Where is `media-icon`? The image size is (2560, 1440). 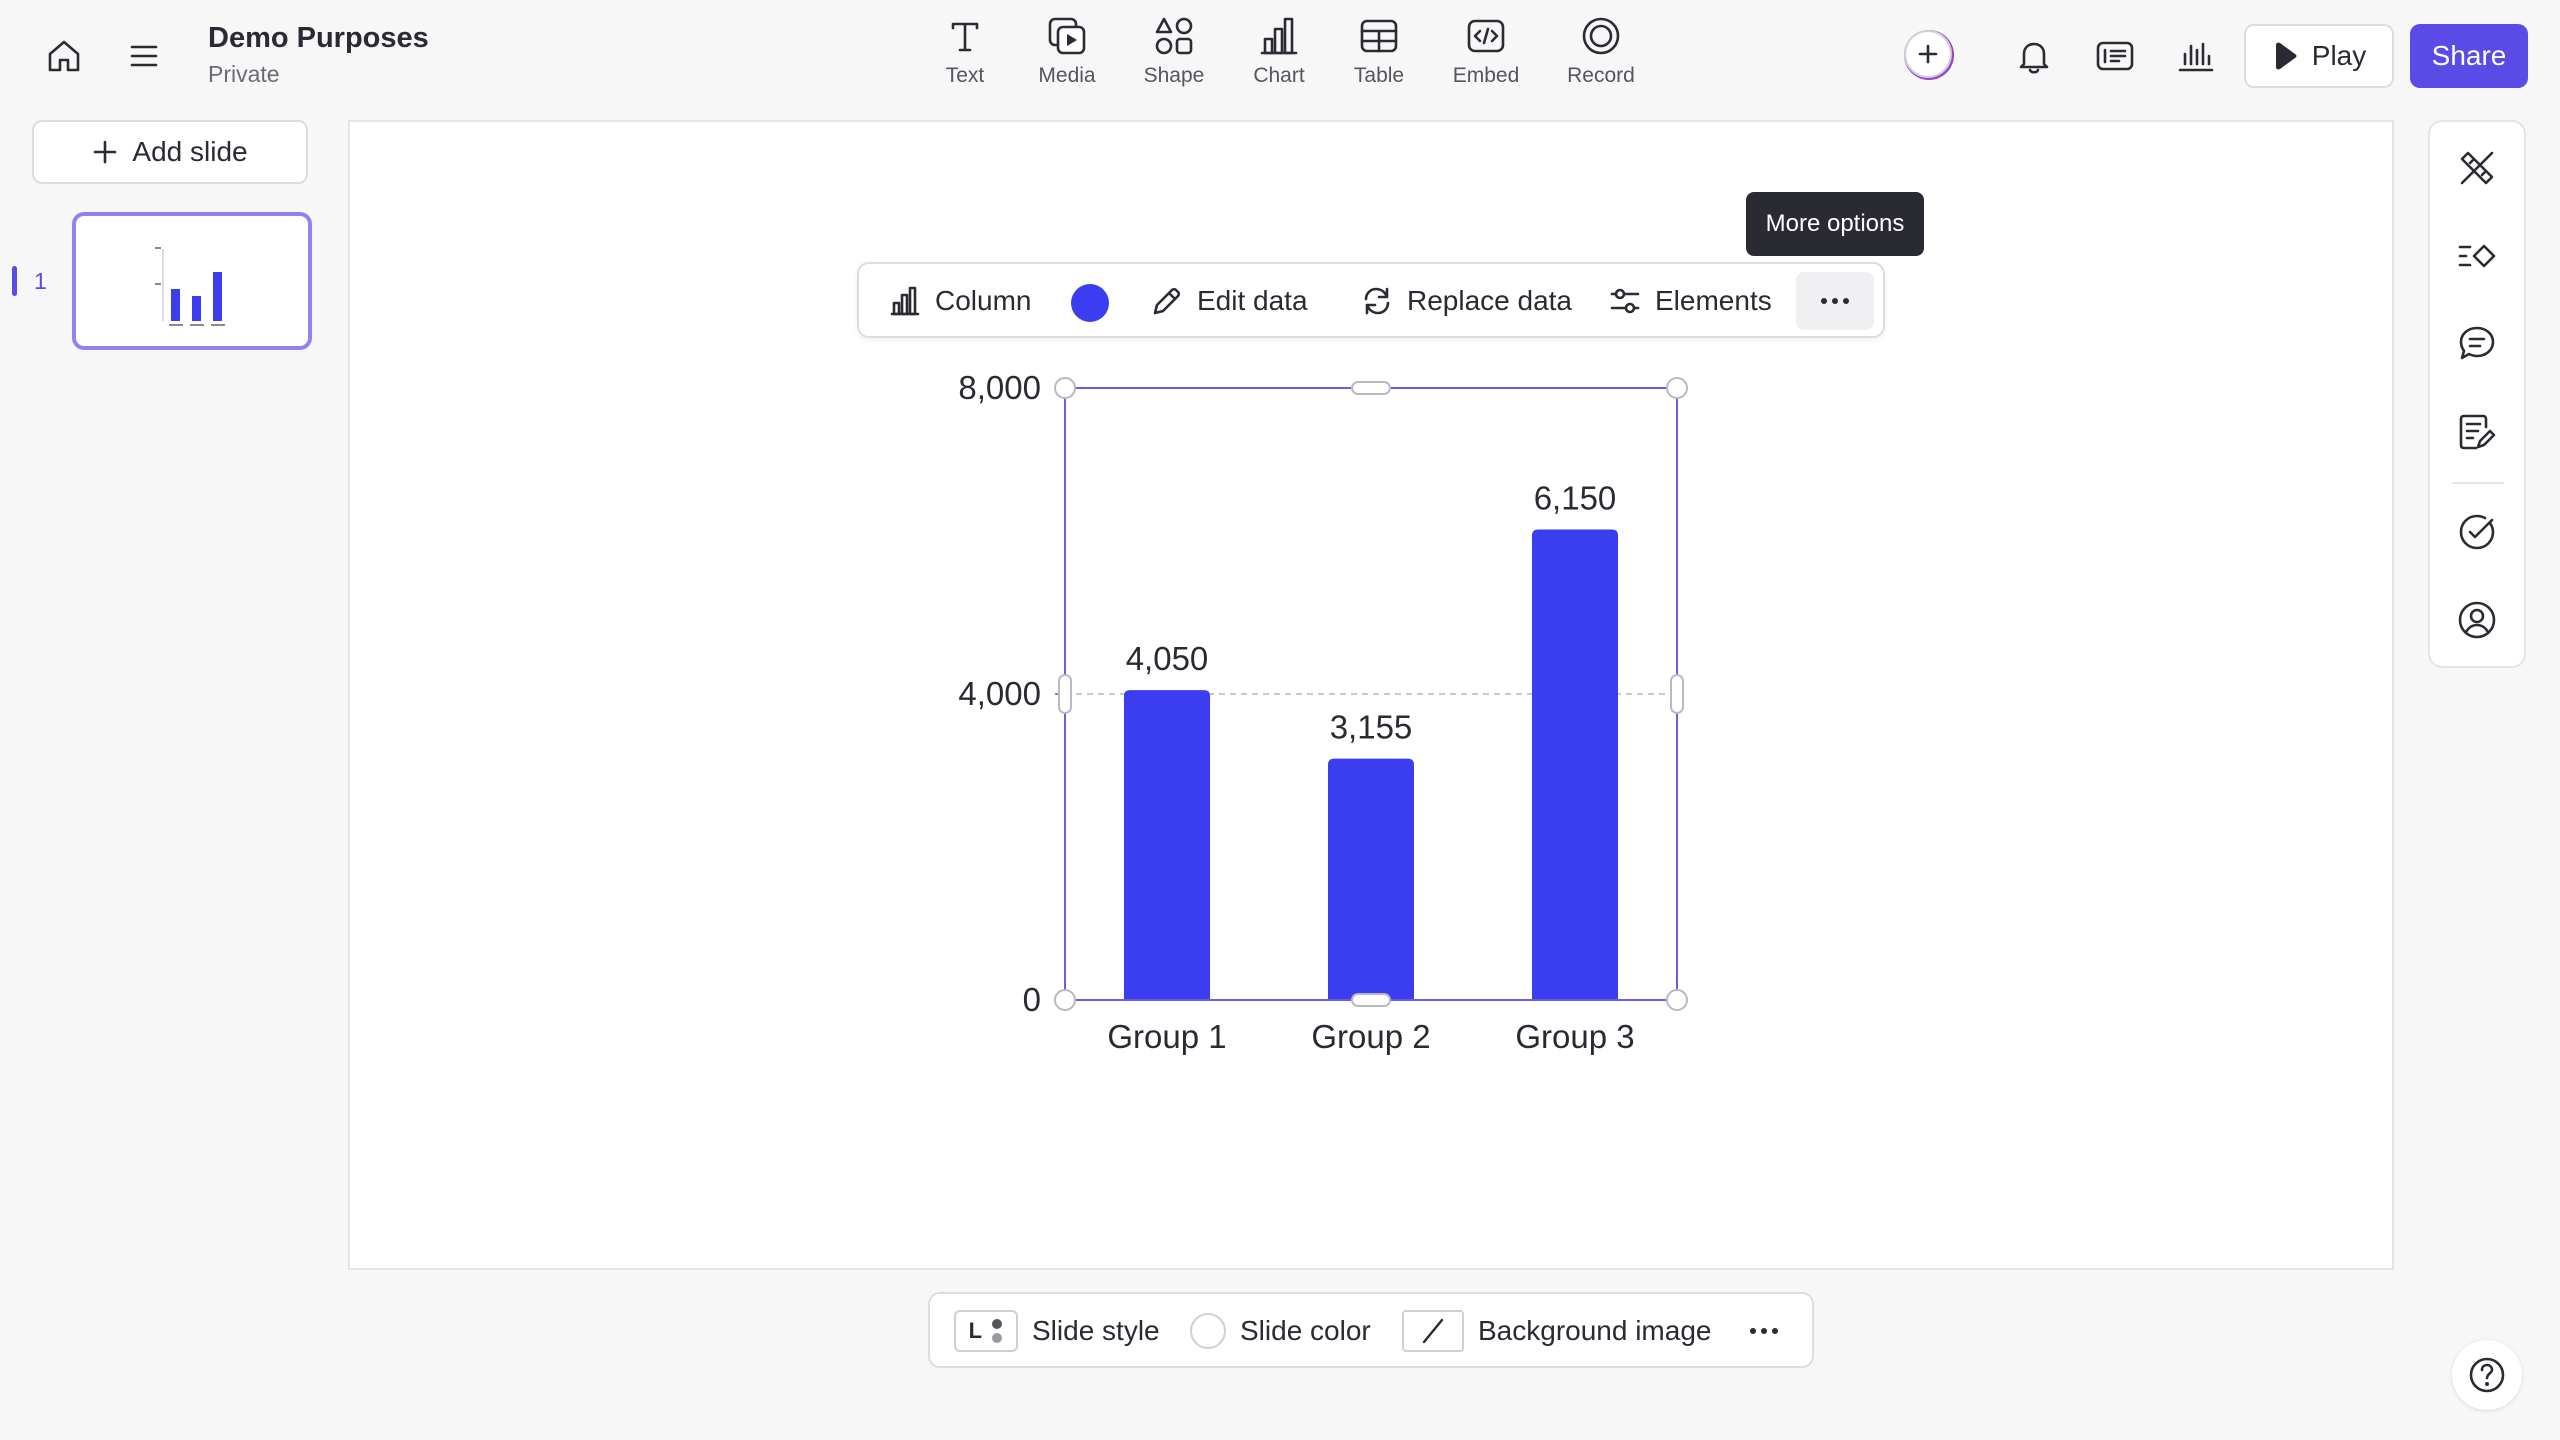 media-icon is located at coordinates (1067, 36).